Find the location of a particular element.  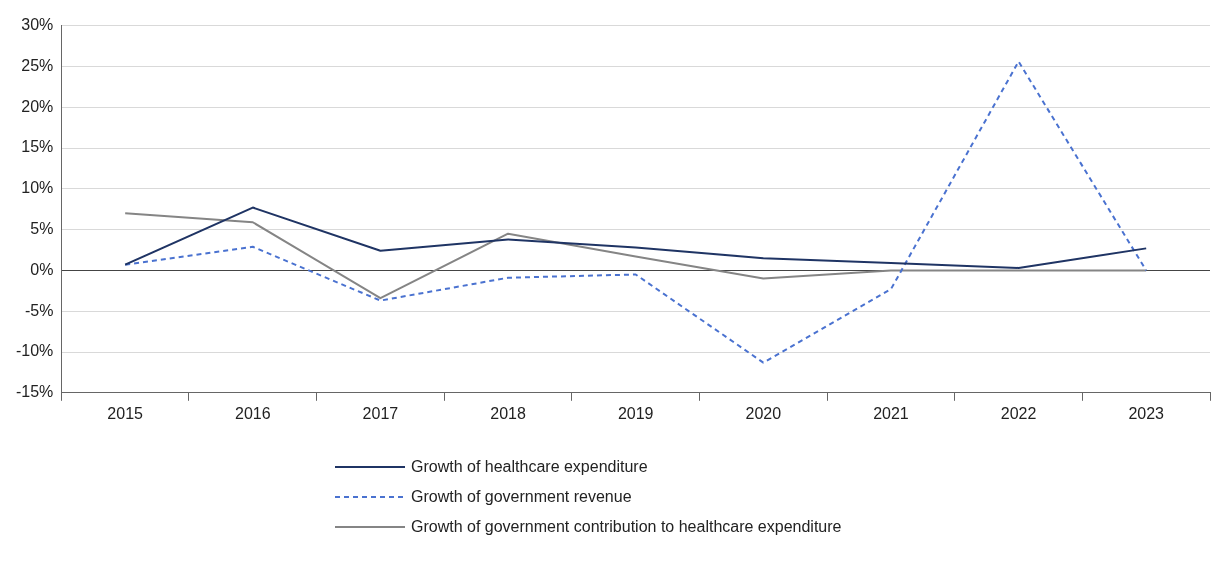

x-tick-label: 2019 is located at coordinates (635, 413).